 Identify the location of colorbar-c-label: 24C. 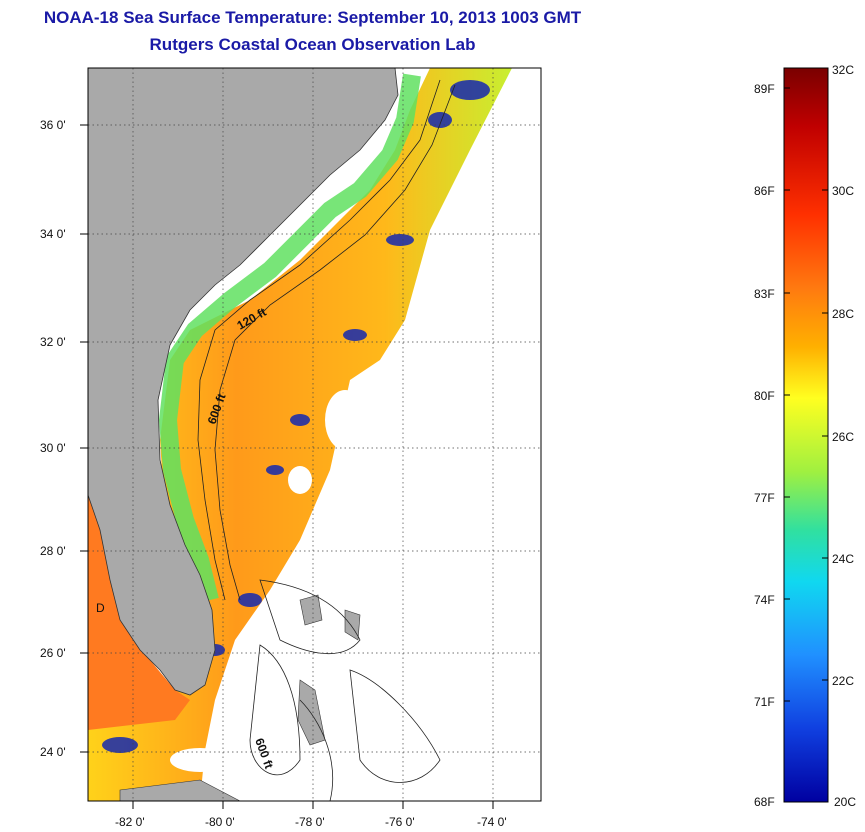
(843, 559).